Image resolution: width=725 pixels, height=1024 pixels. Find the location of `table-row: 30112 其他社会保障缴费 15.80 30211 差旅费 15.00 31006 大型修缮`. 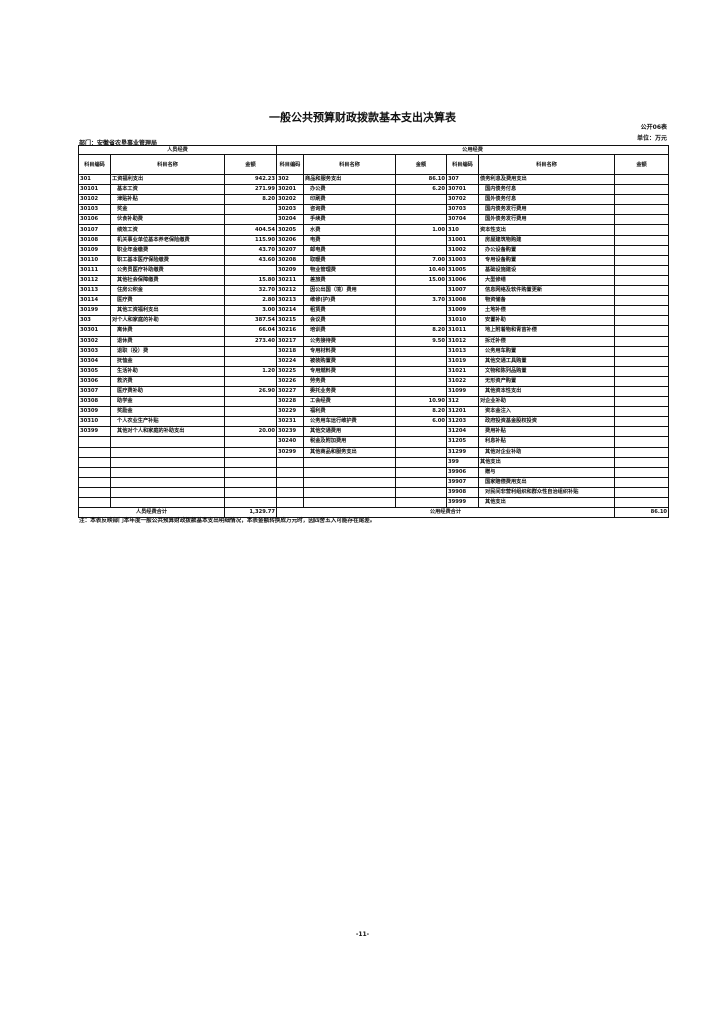

table-row: 30112 其他社会保障缴费 15.80 30211 差旅费 15.00 31006 大型修缮 is located at coordinates (374, 280).